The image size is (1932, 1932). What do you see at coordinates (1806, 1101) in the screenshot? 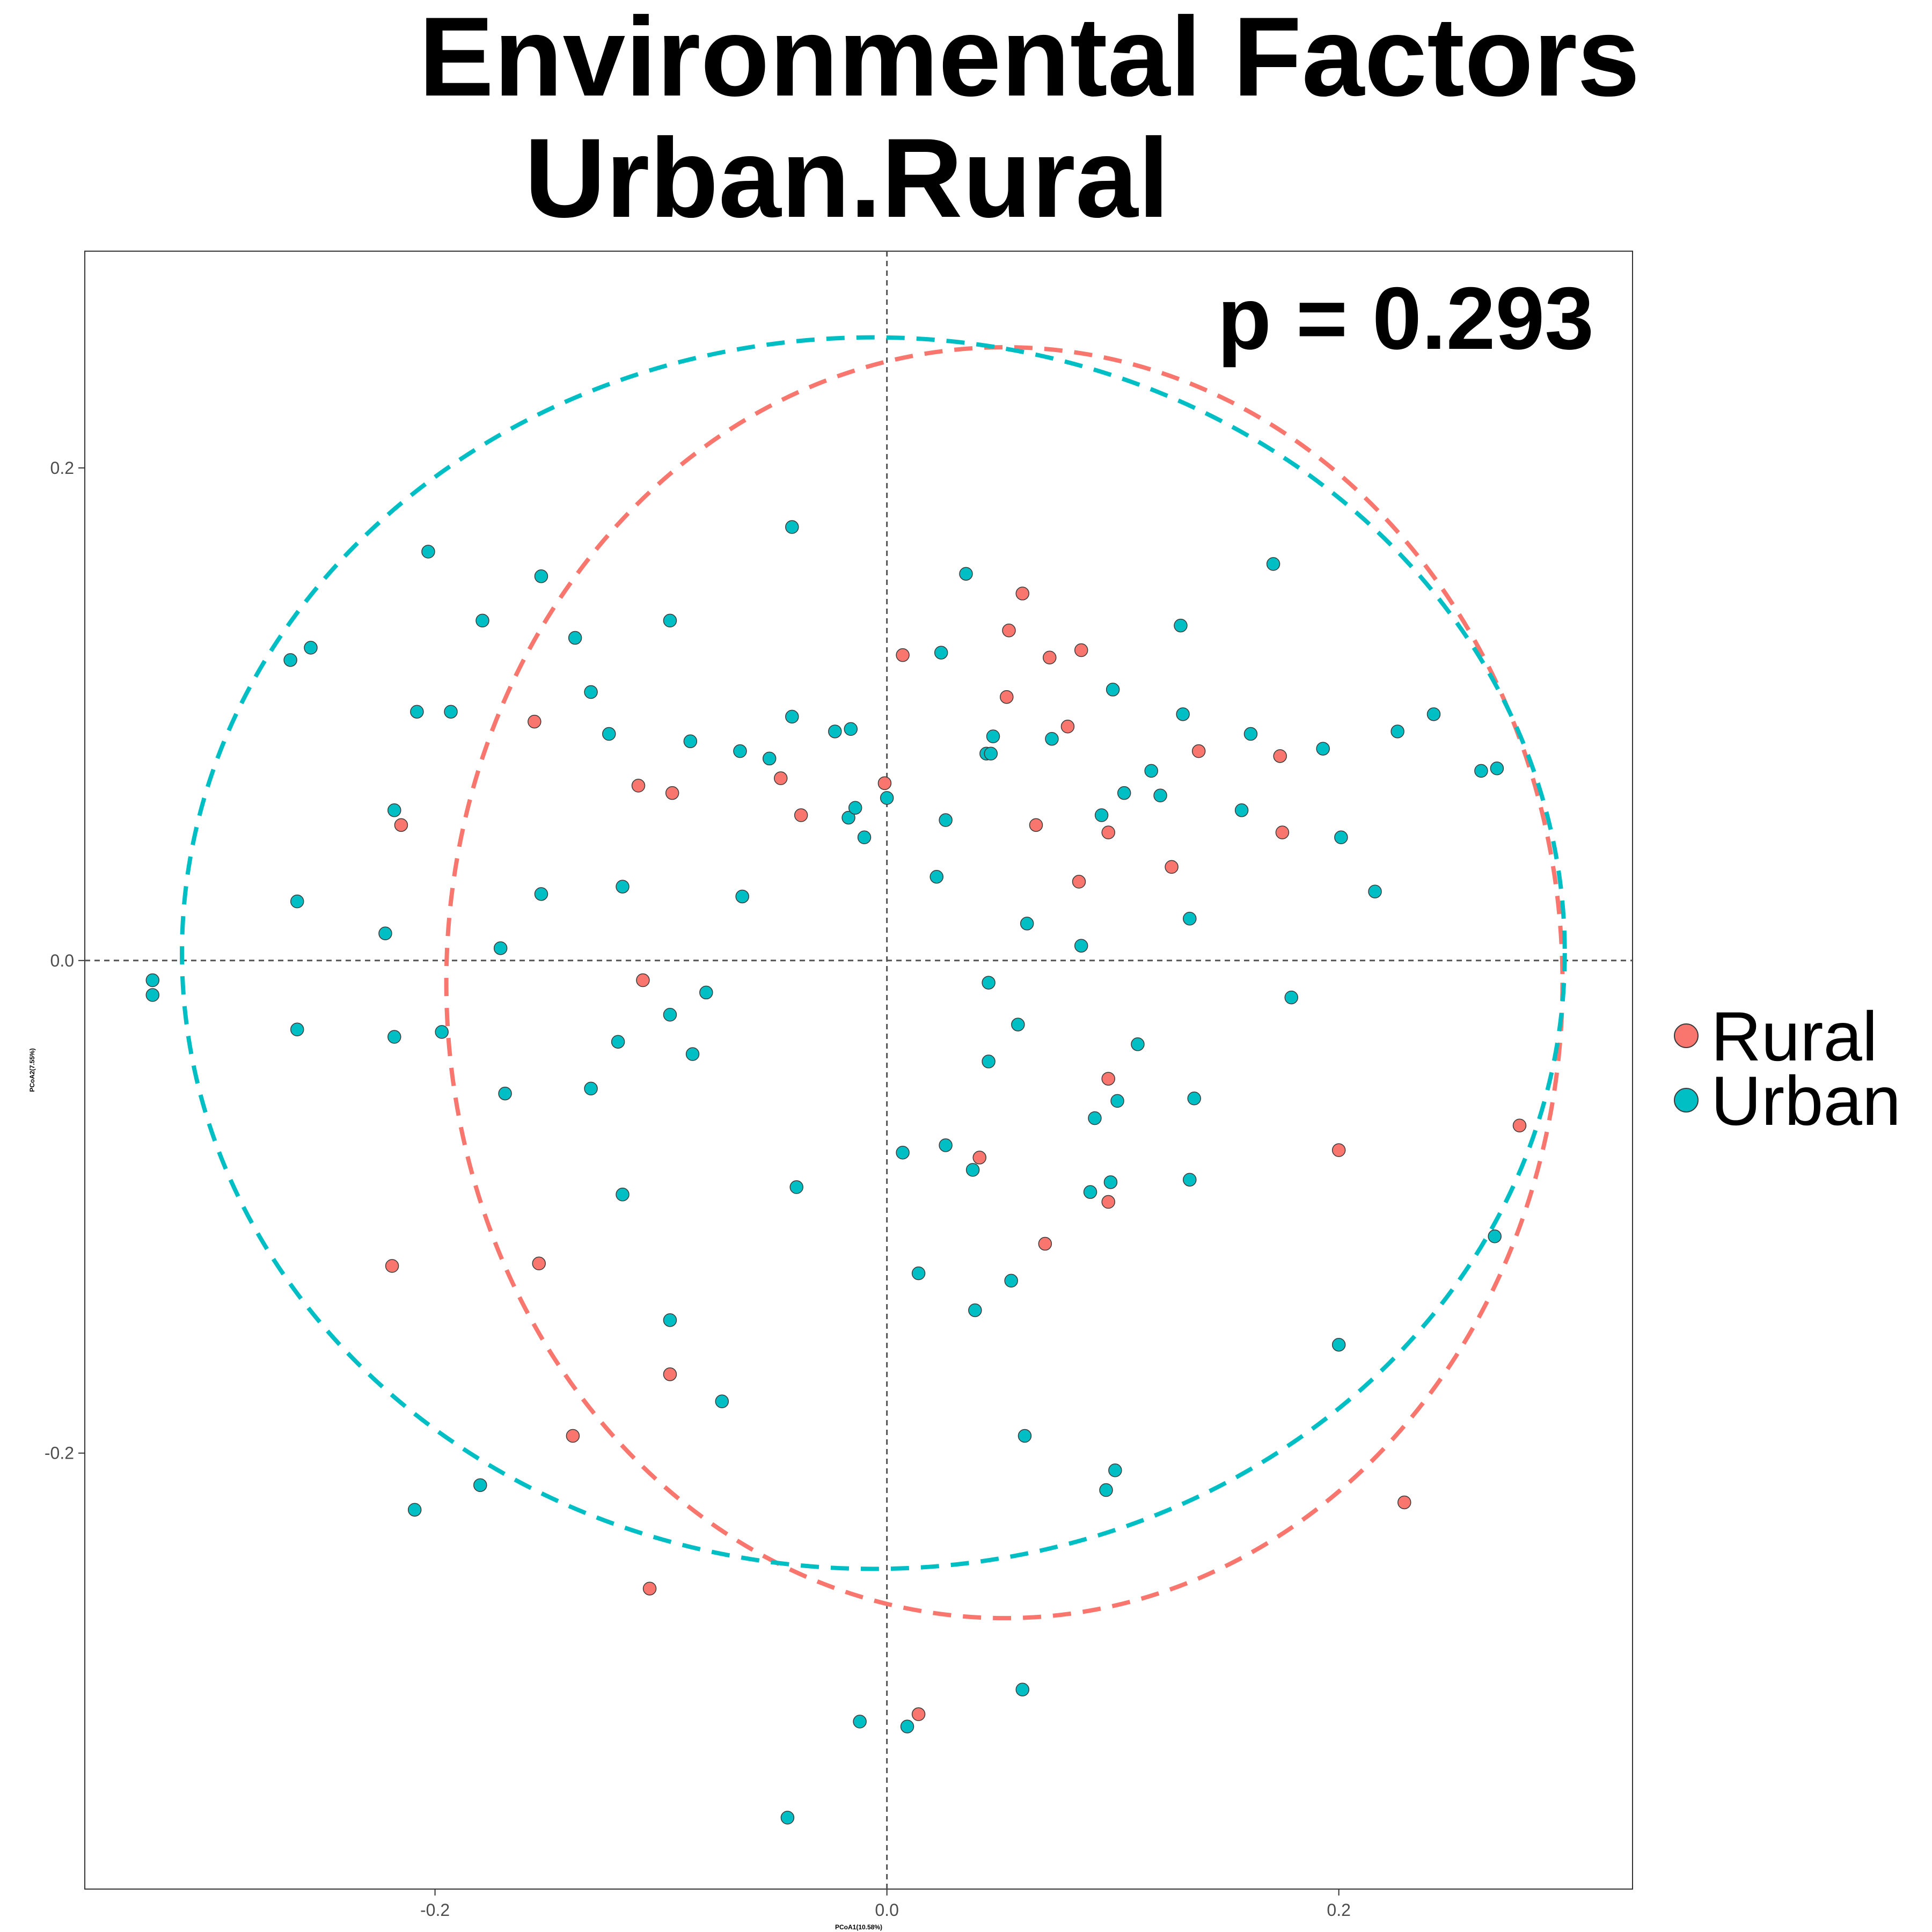
I see `legend-label-urban: Urban` at bounding box center [1806, 1101].